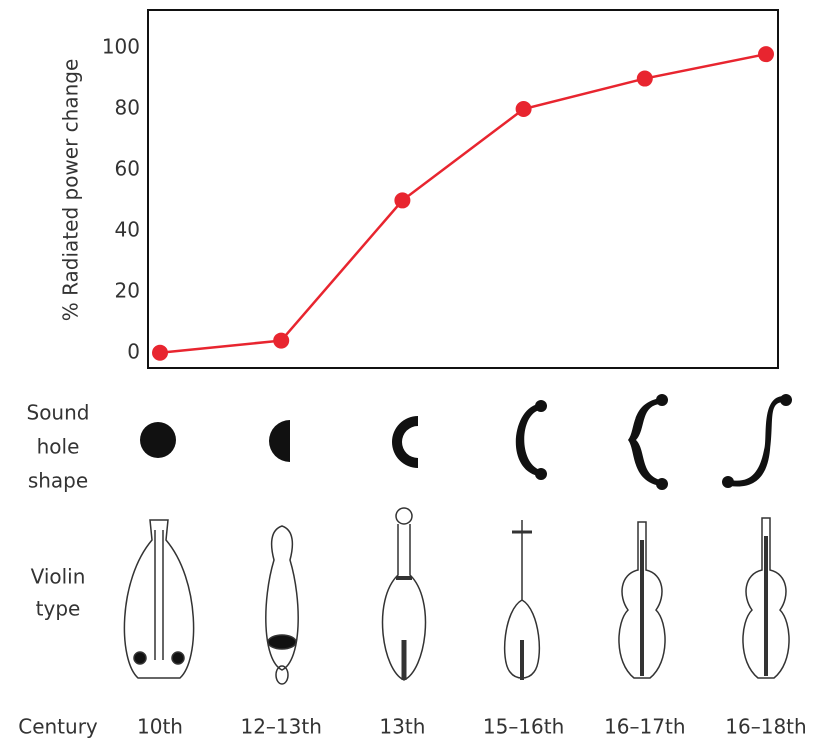  I want to click on row-label: type, so click(58, 609).